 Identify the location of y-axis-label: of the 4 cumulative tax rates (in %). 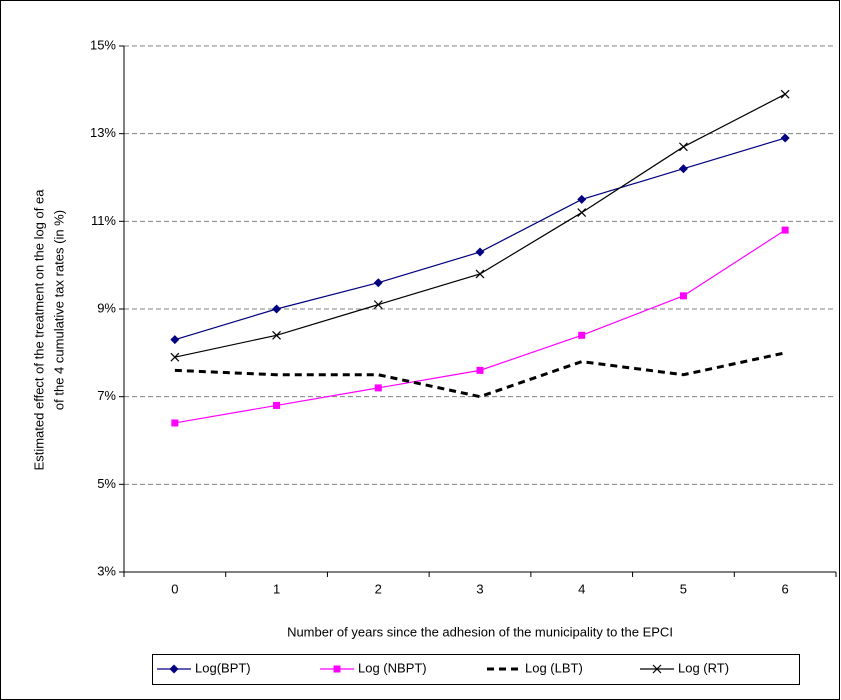
(58, 310).